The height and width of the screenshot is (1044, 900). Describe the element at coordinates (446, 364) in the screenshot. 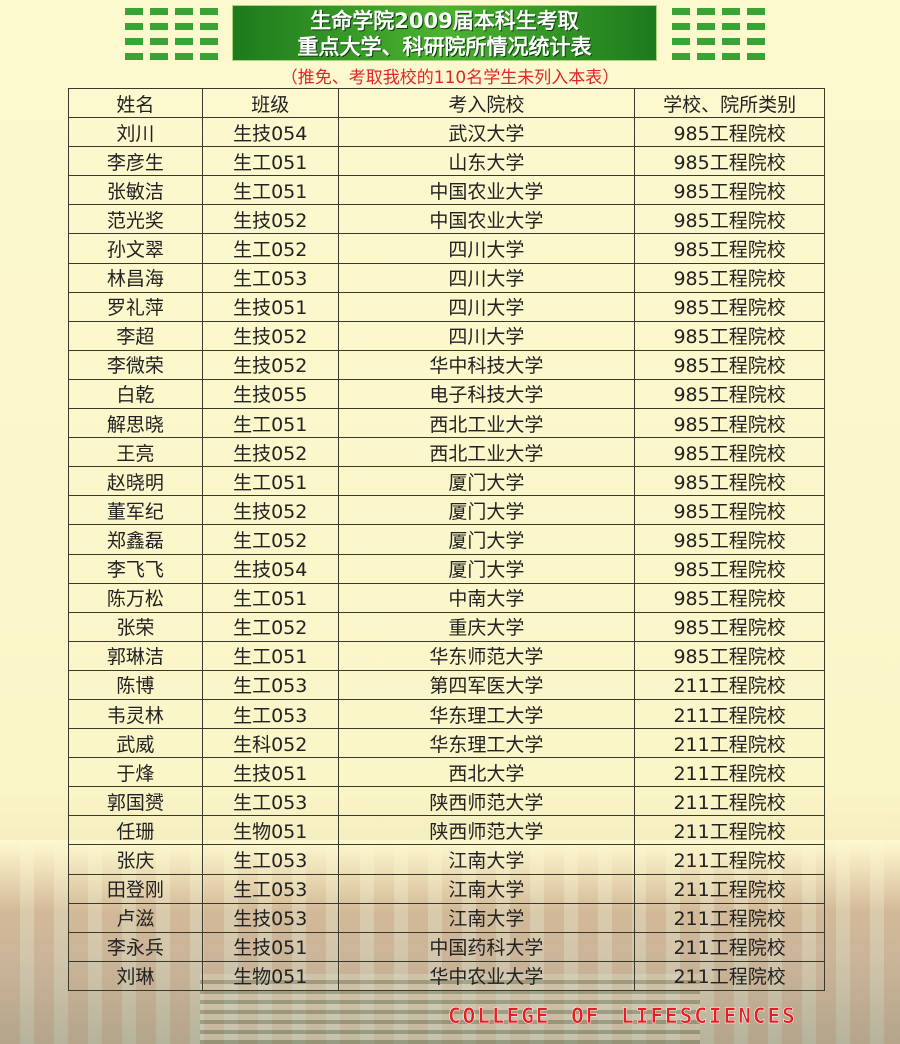

I see `table-row: 李微荣 生技052 华中科技大学 985工程院校` at that location.